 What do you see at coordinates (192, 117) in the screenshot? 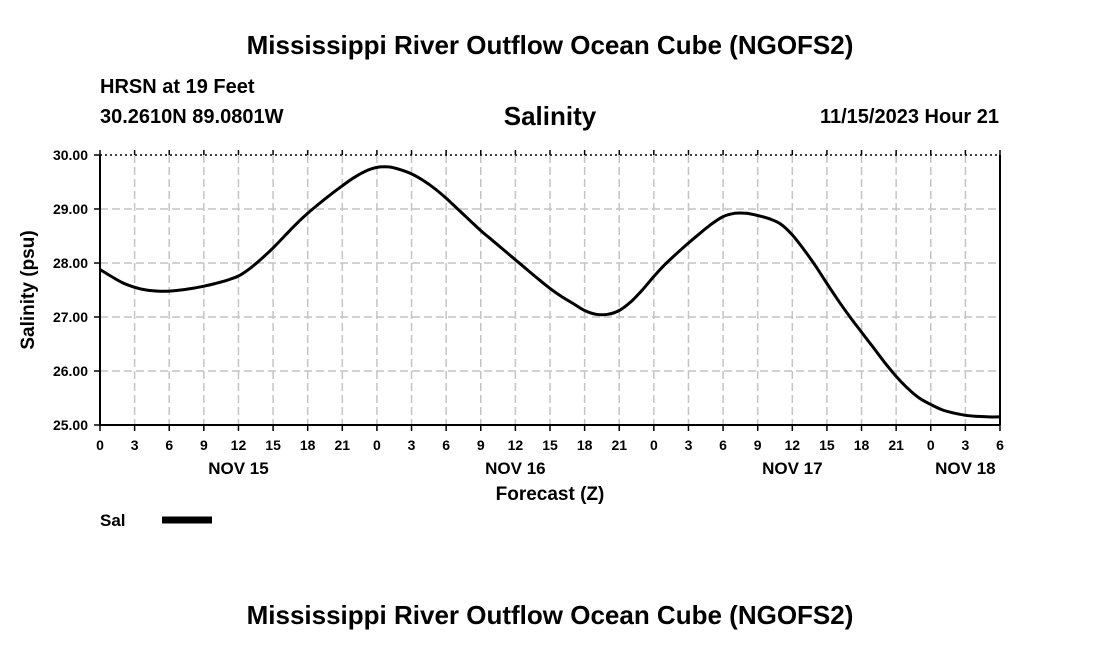
I see `coordinates-label: 30.2610N 89.0801W` at bounding box center [192, 117].